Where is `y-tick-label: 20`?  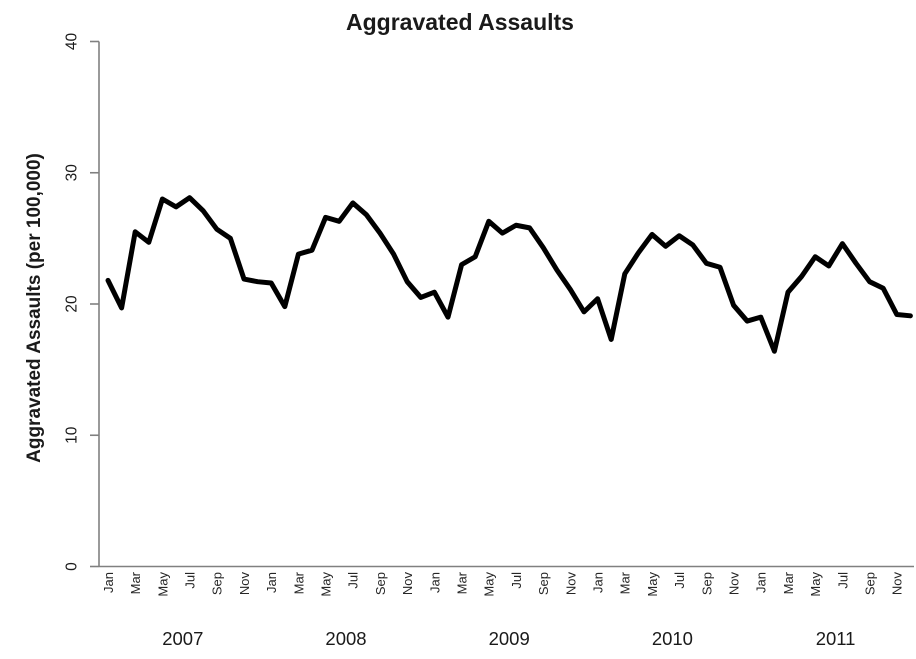 y-tick-label: 20 is located at coordinates (71, 304).